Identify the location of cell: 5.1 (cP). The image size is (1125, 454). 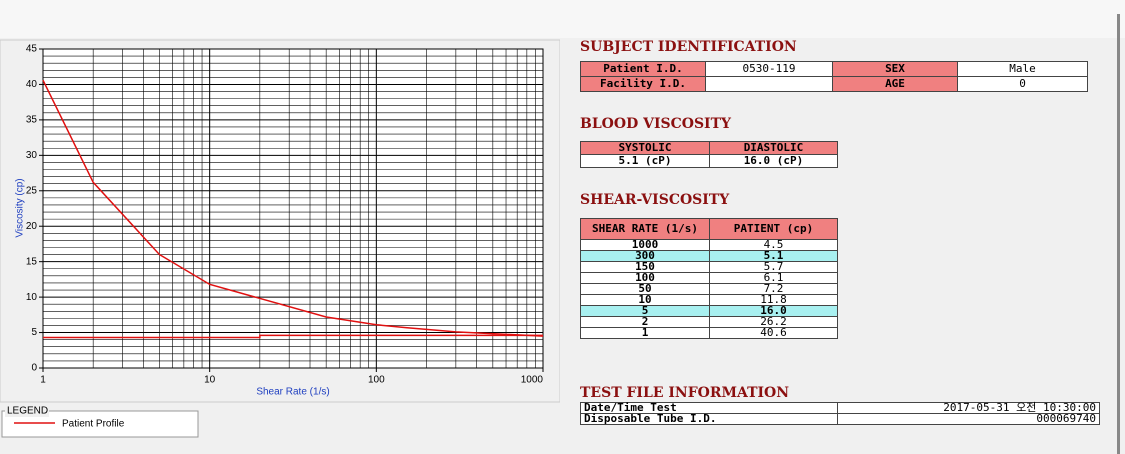
(645, 161).